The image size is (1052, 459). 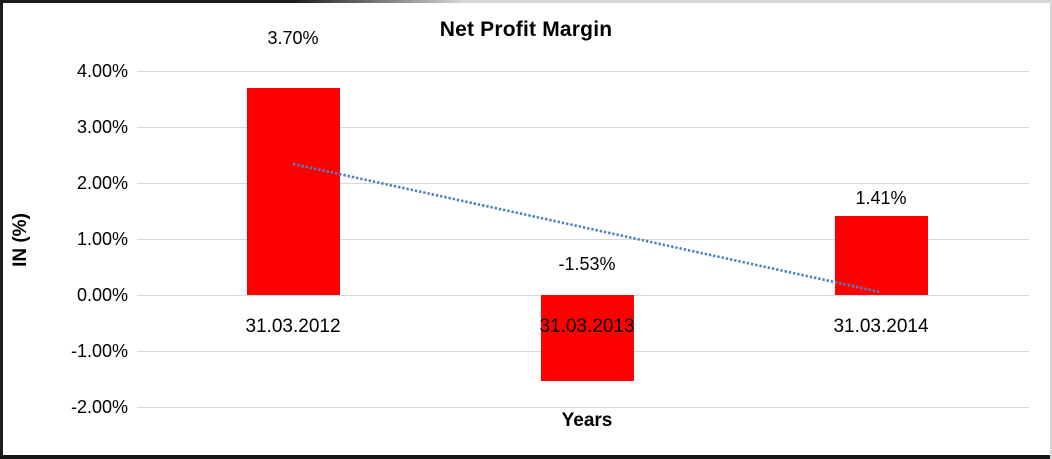 I want to click on frame-left-border, so click(x=1, y=229).